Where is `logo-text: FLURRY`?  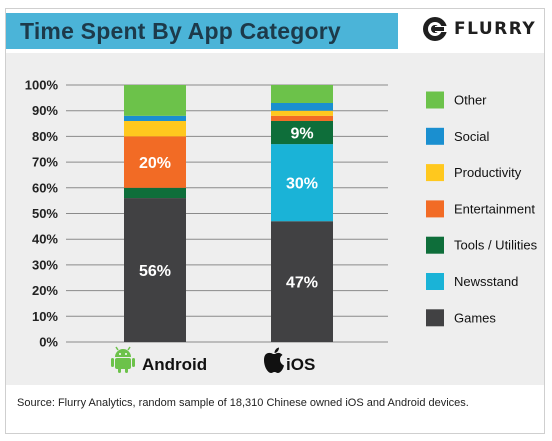 logo-text: FLURRY is located at coordinates (495, 29).